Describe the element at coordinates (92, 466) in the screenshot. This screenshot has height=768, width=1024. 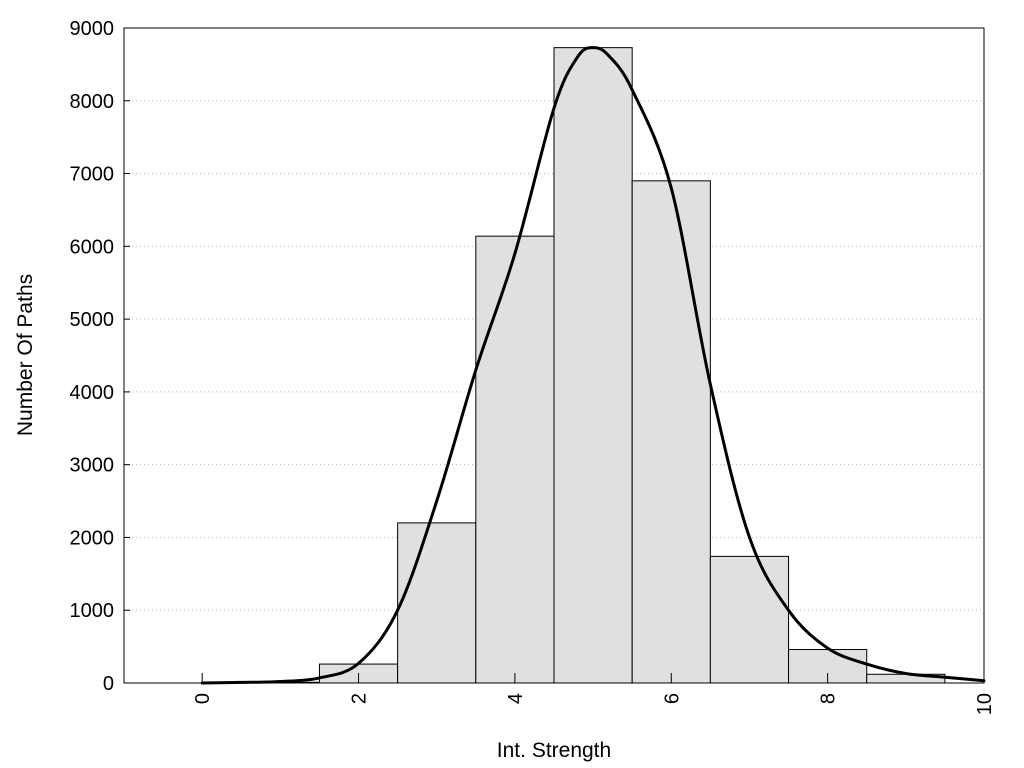
I see `y-tick-label-3: 3000` at that location.